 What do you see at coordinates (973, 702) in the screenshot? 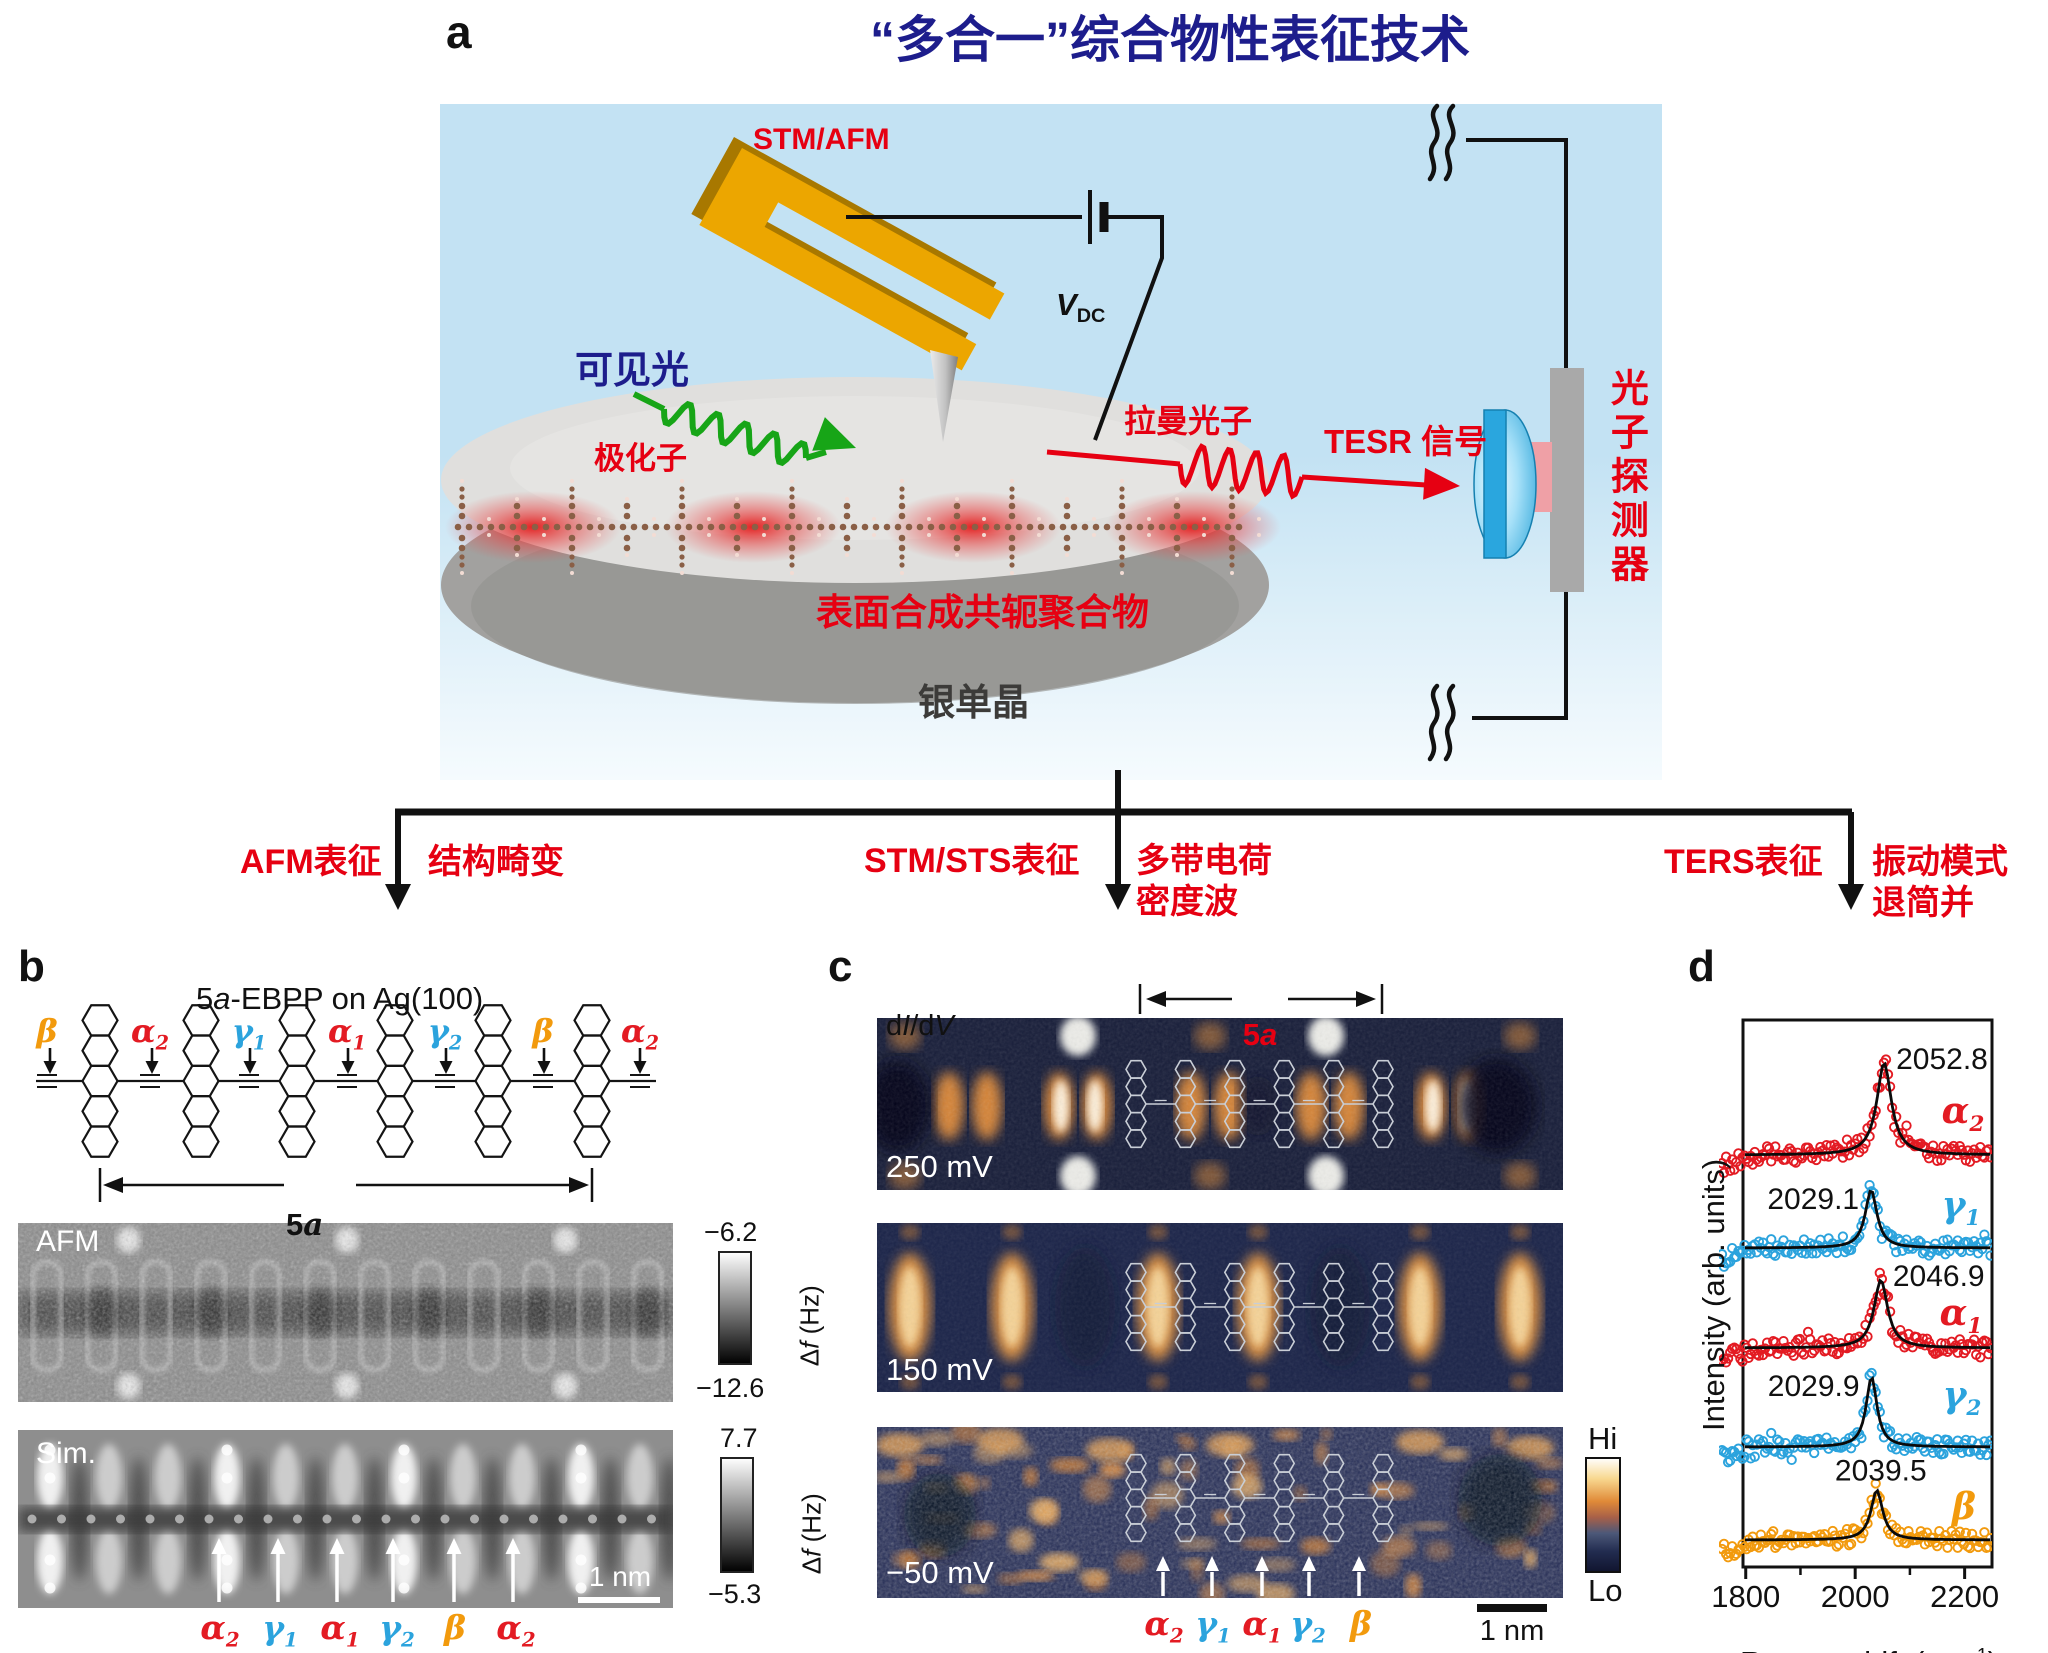
I see `substrate-label: 银单晶` at bounding box center [973, 702].